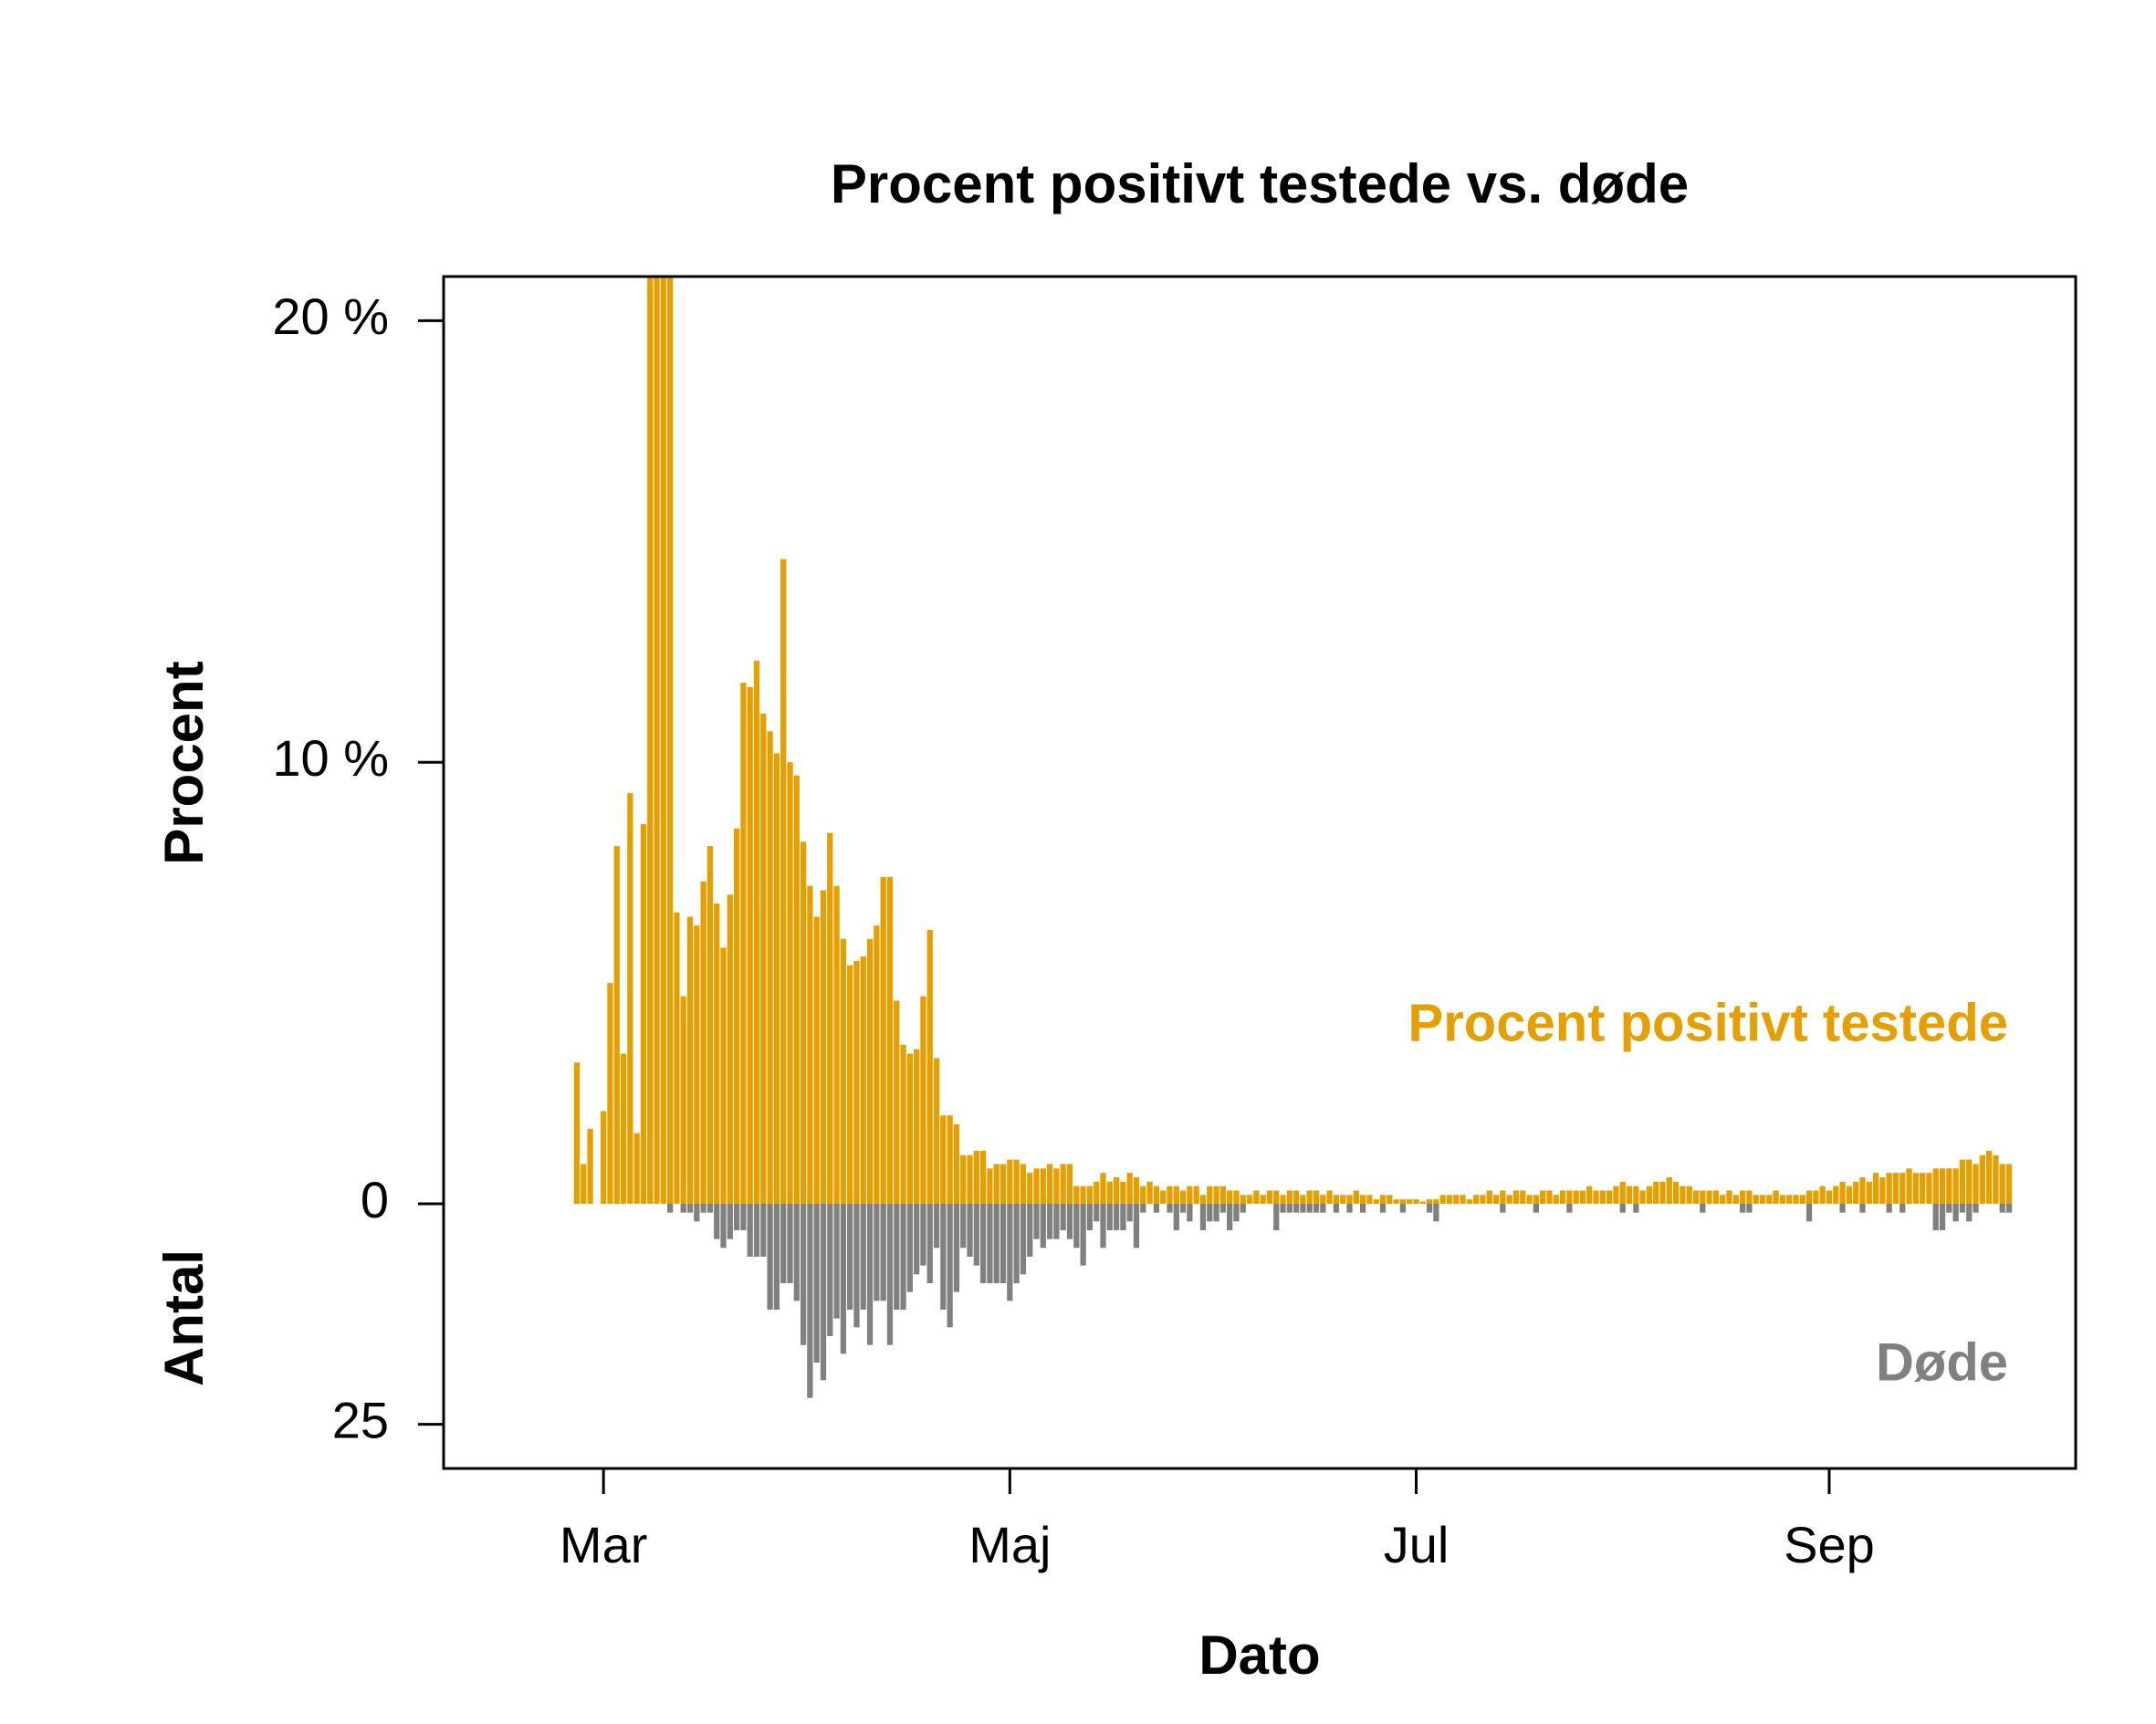 This screenshot has width=2156, height=1724. What do you see at coordinates (1259, 1656) in the screenshot?
I see `x-axis-label: Dato` at bounding box center [1259, 1656].